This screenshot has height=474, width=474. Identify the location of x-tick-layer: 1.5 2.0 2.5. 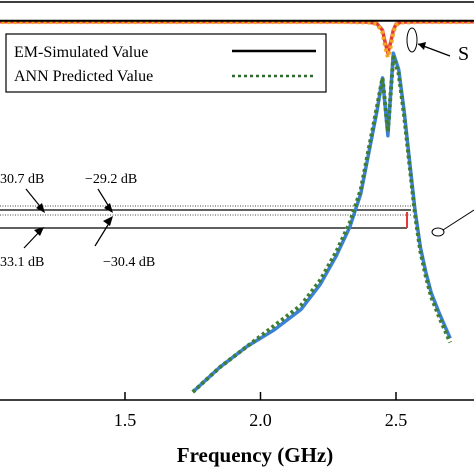
(261, 411).